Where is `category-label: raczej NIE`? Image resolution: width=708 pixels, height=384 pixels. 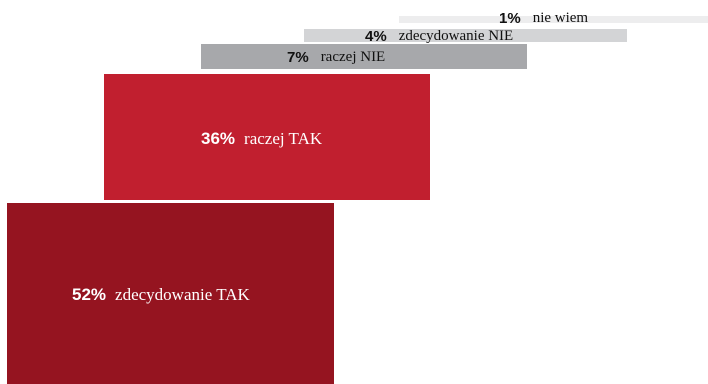
category-label: raczej NIE is located at coordinates (353, 56).